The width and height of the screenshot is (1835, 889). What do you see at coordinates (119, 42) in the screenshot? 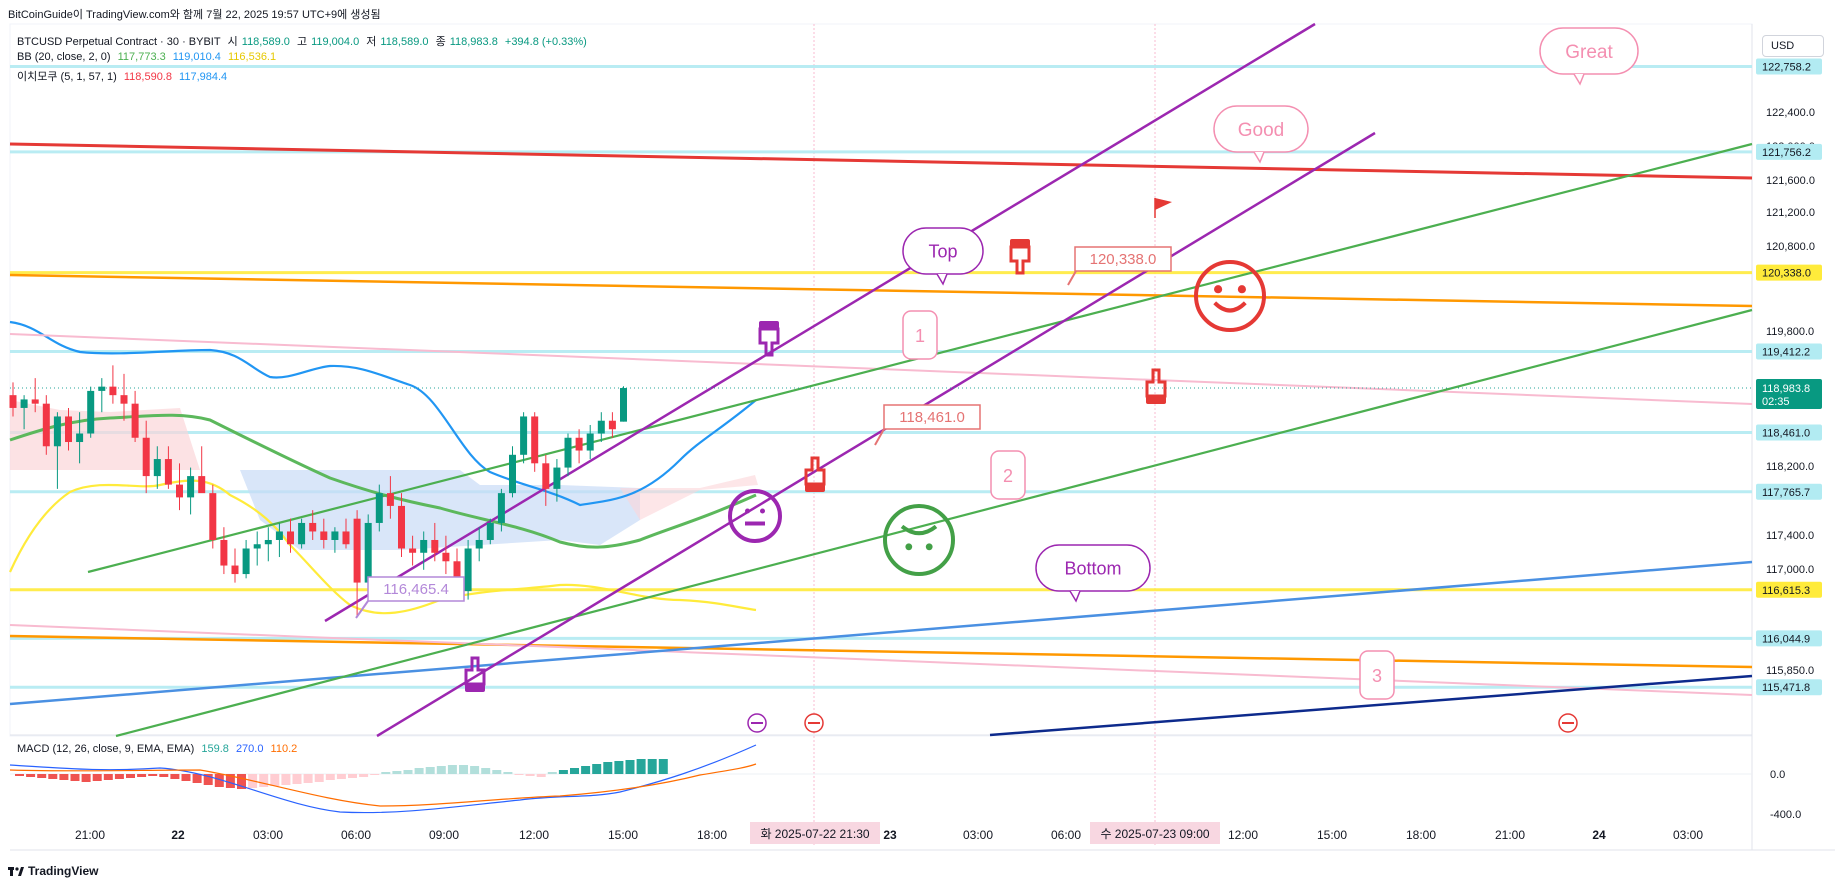
I see `symbol-name: BTCUSD Perpetual Contract · 30 · BYBIT` at bounding box center [119, 42].